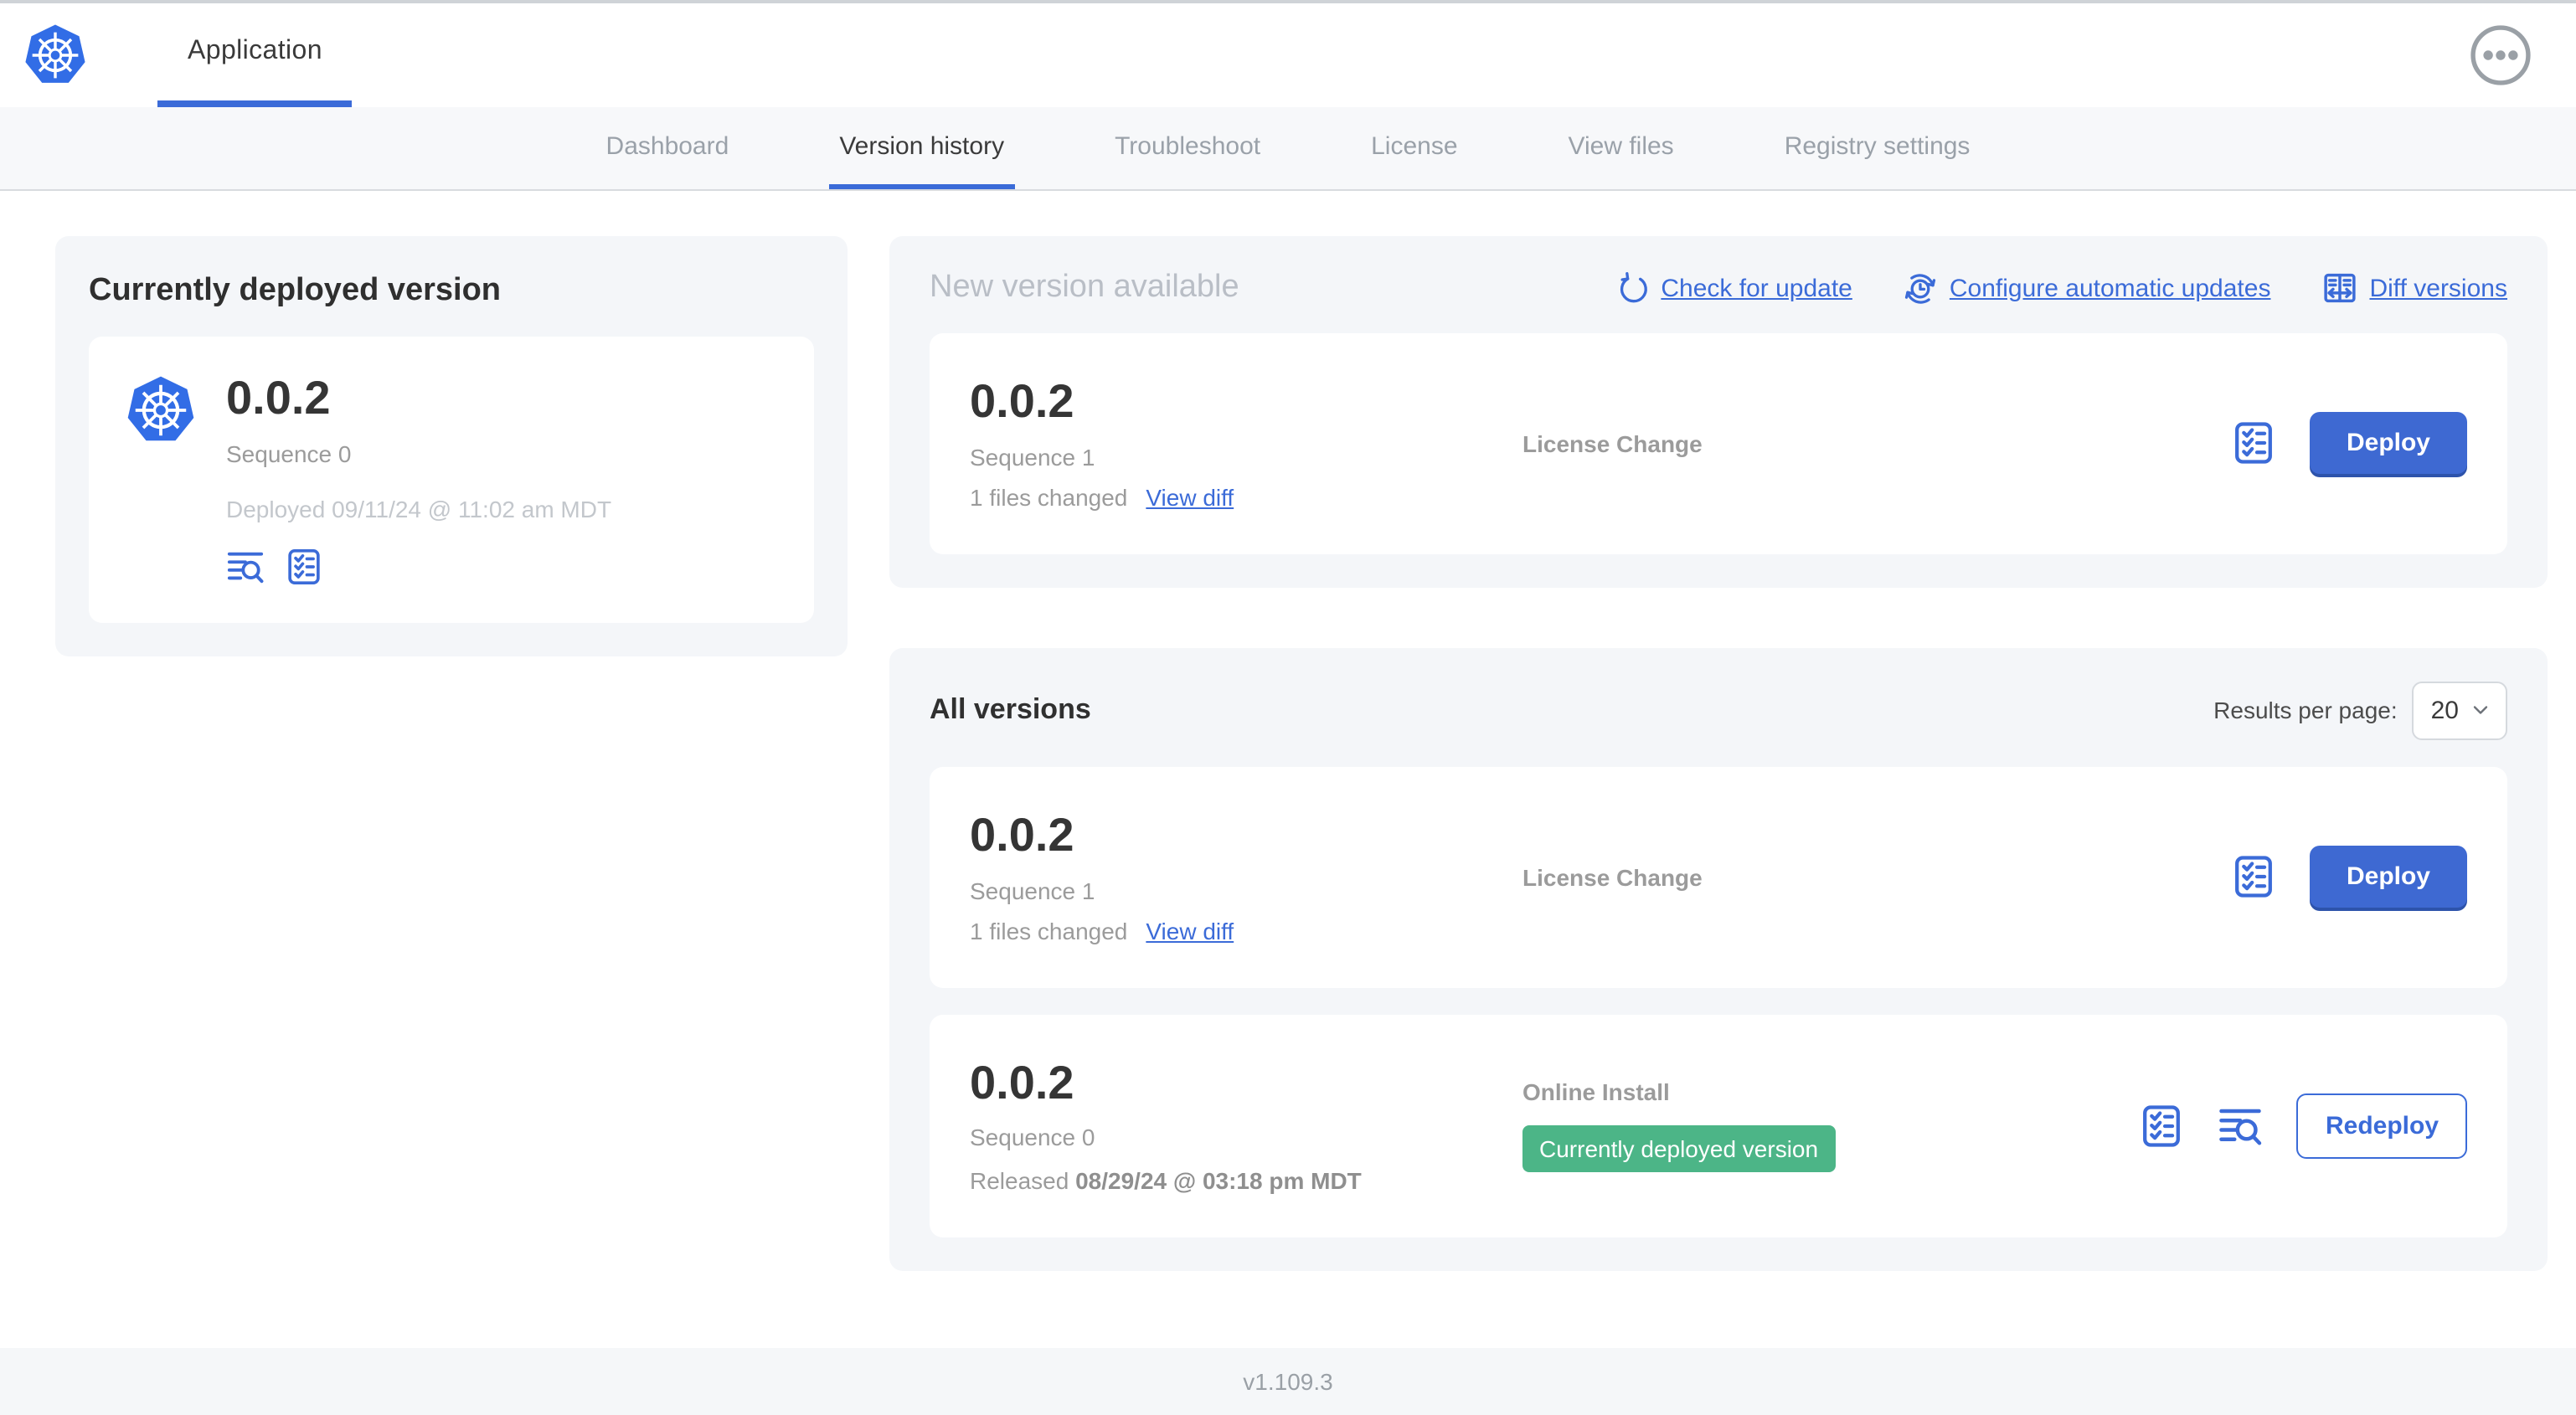 Image resolution: width=2576 pixels, height=1415 pixels. I want to click on ellipsis-icon, so click(2500, 55).